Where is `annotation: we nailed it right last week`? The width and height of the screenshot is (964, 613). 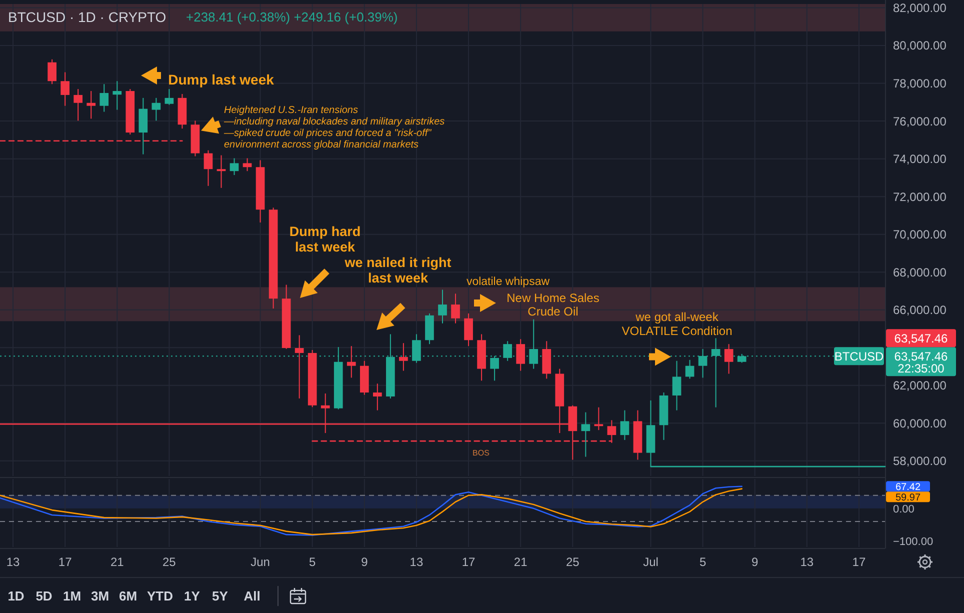 annotation: we nailed it right last week is located at coordinates (398, 270).